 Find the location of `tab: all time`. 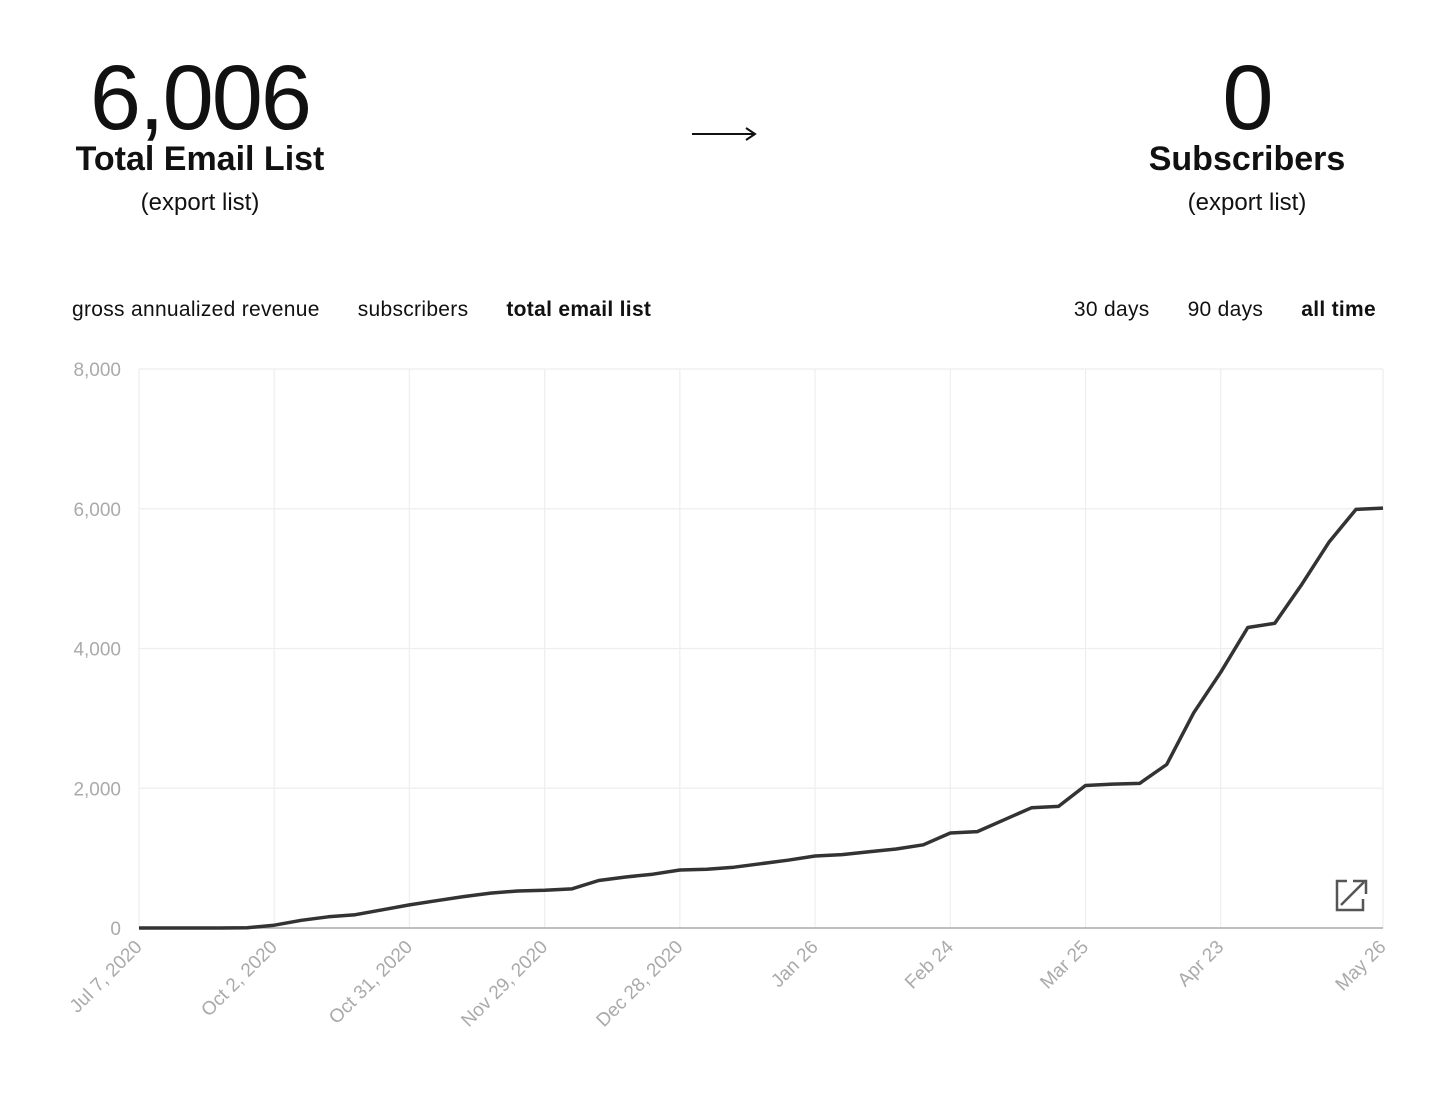

tab: all time is located at coordinates (1338, 309).